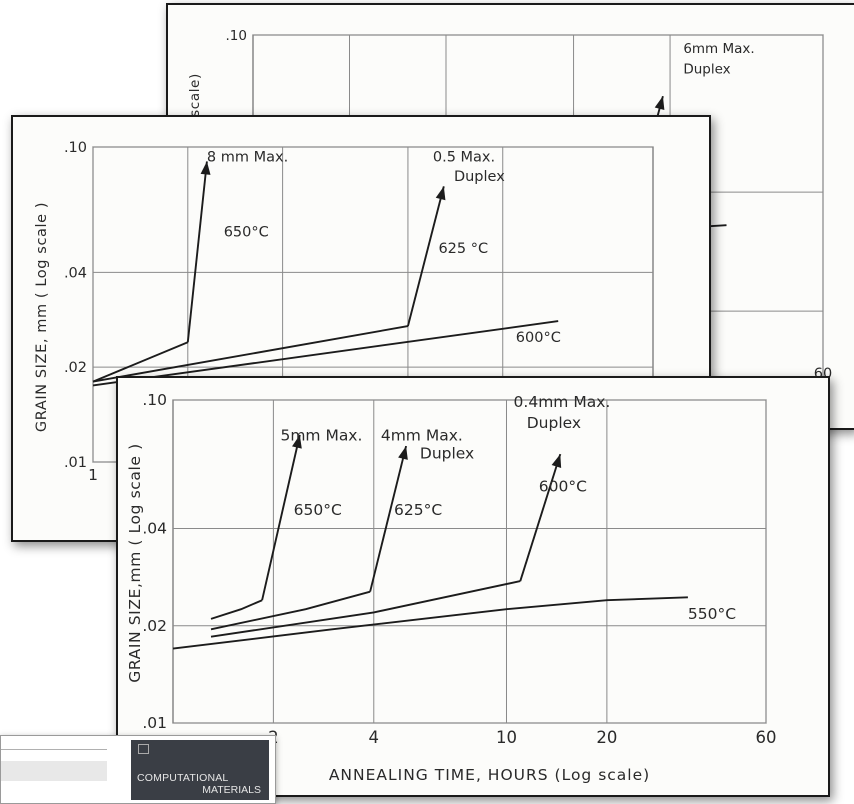  Describe the element at coordinates (42, 317) in the screenshot. I see `y-axis-label: GRAIN SIZE, mm ( Log scale )` at that location.